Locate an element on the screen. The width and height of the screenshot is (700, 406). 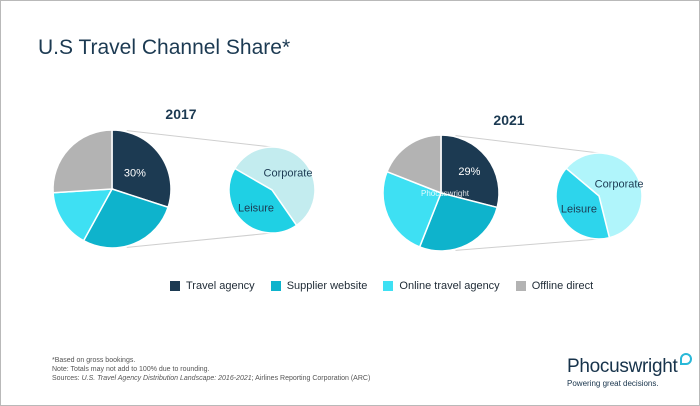
chart-2017: 2017 30% Corporate Leisure is located at coordinates (184, 177).